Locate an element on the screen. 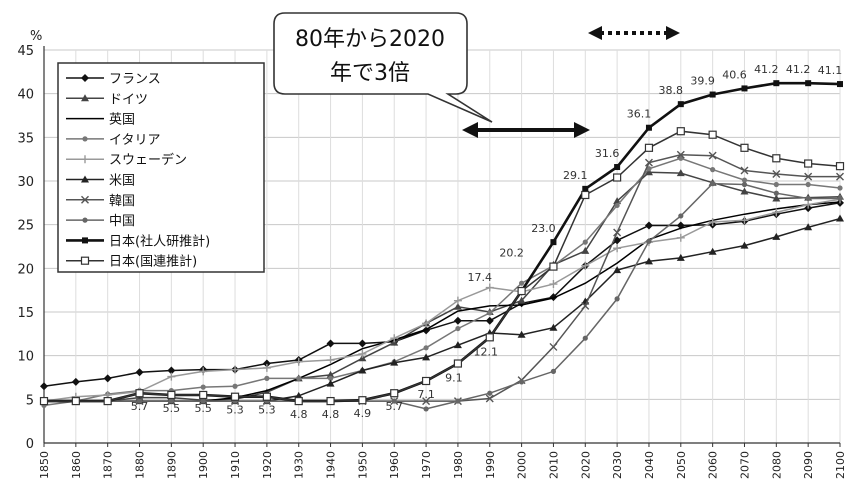 This screenshot has height=486, width=848. y-tick-label: 45 is located at coordinates (25, 51).